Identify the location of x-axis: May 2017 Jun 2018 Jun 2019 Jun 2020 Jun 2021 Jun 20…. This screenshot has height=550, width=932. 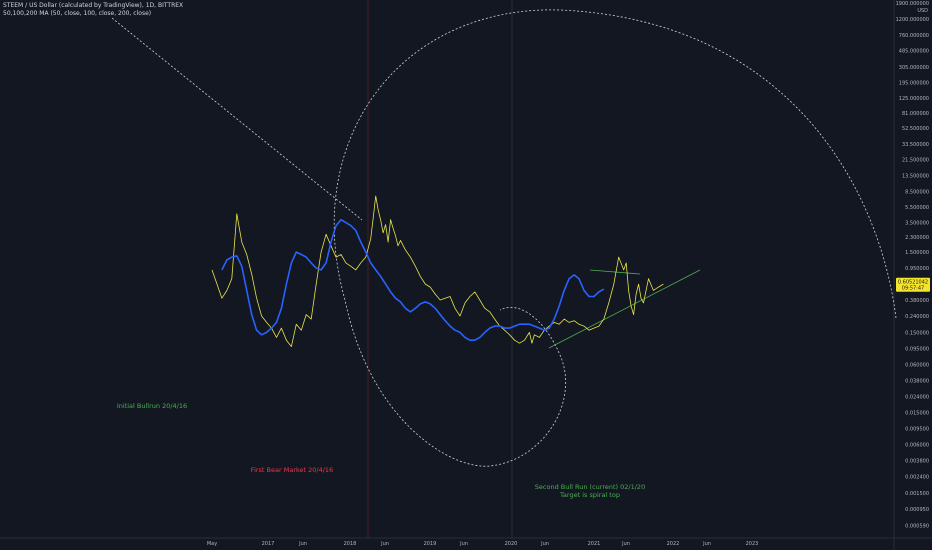
(483, 544).